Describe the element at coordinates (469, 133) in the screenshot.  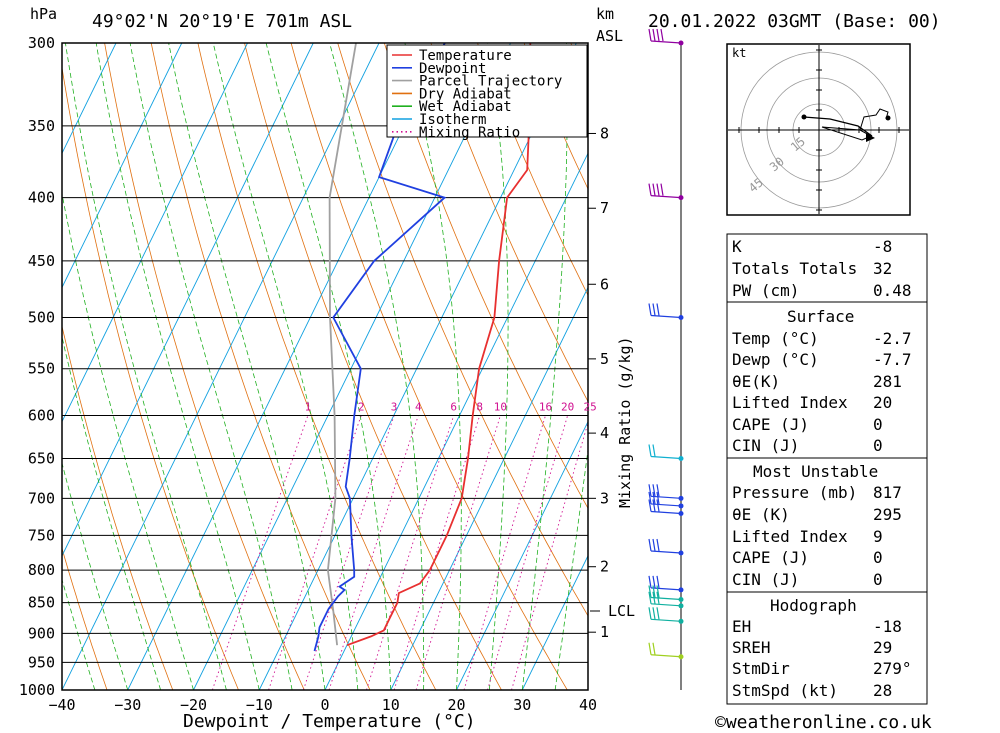
I see `legend-label: Mixing Ratio` at that location.